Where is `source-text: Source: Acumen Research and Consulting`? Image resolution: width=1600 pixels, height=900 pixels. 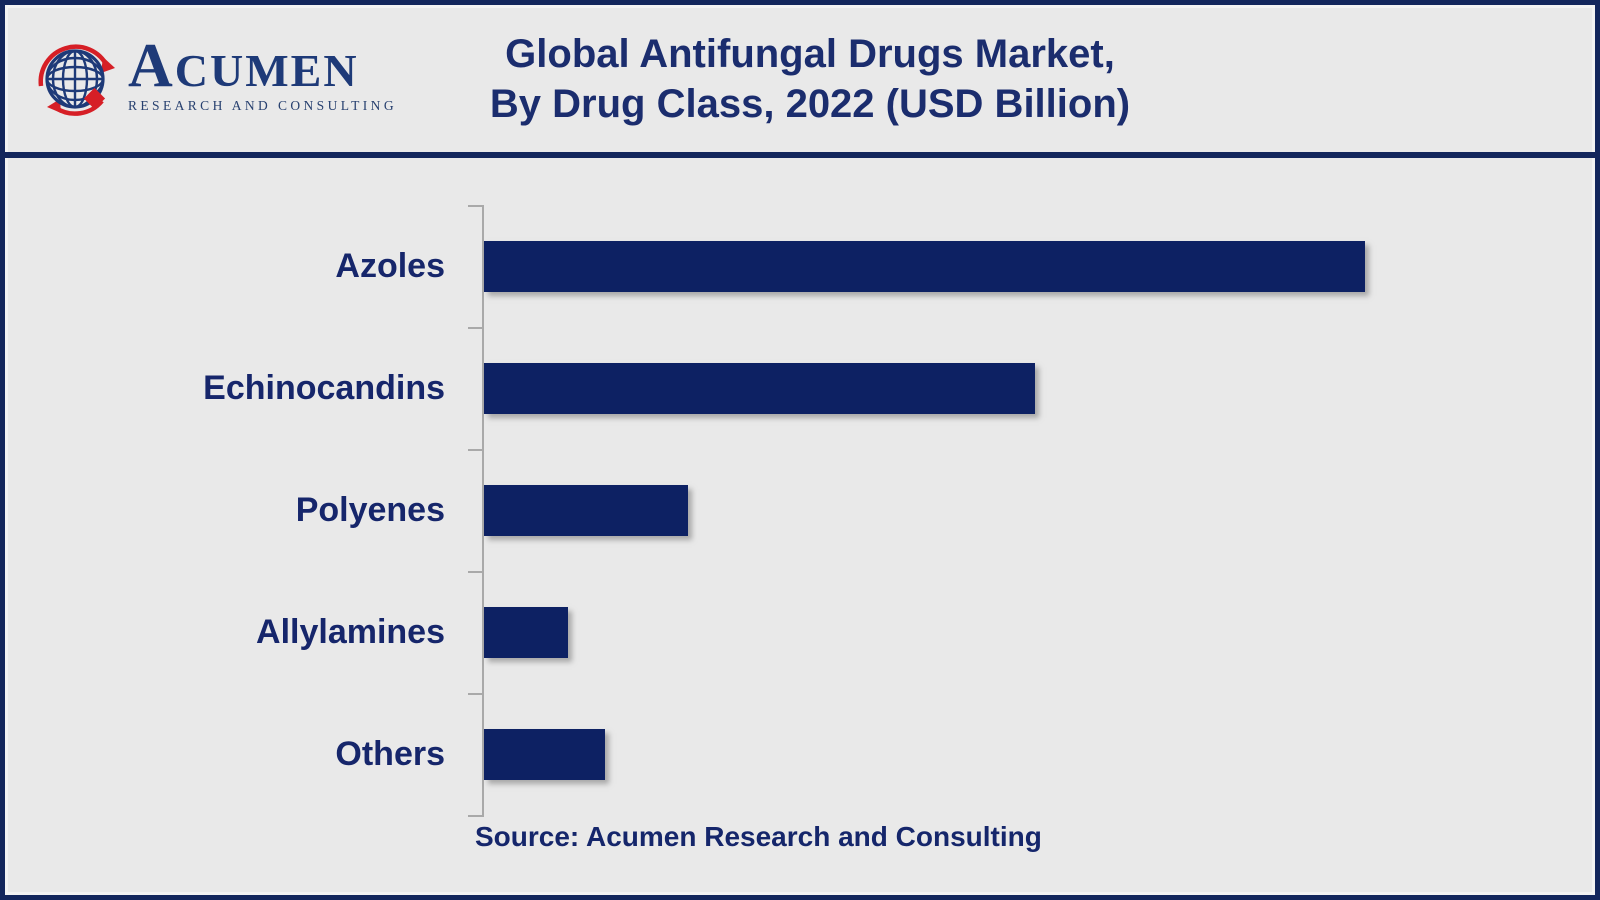 source-text: Source: Acumen Research and Consulting is located at coordinates (758, 836).